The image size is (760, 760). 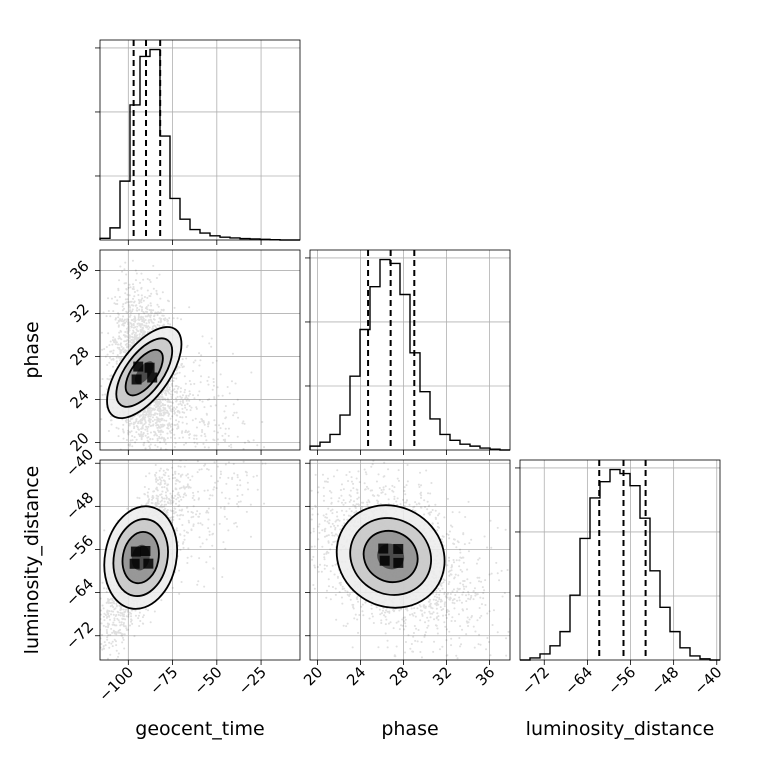 What do you see at coordinates (621, 680) in the screenshot?
I see `x-tick-label: −56` at bounding box center [621, 680].